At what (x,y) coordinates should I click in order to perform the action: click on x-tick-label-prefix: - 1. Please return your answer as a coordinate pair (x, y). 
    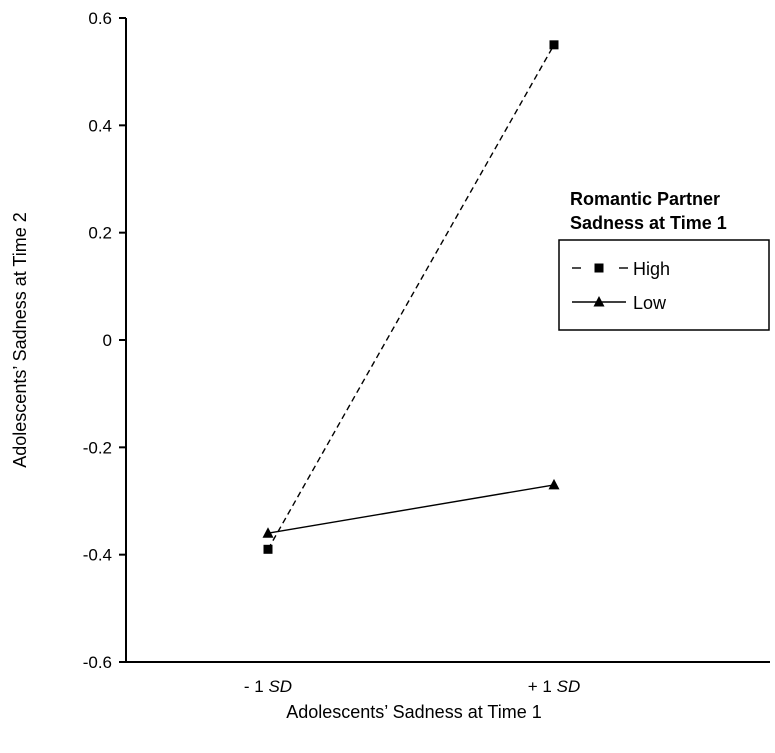
    Looking at the image, I should click on (256, 686).